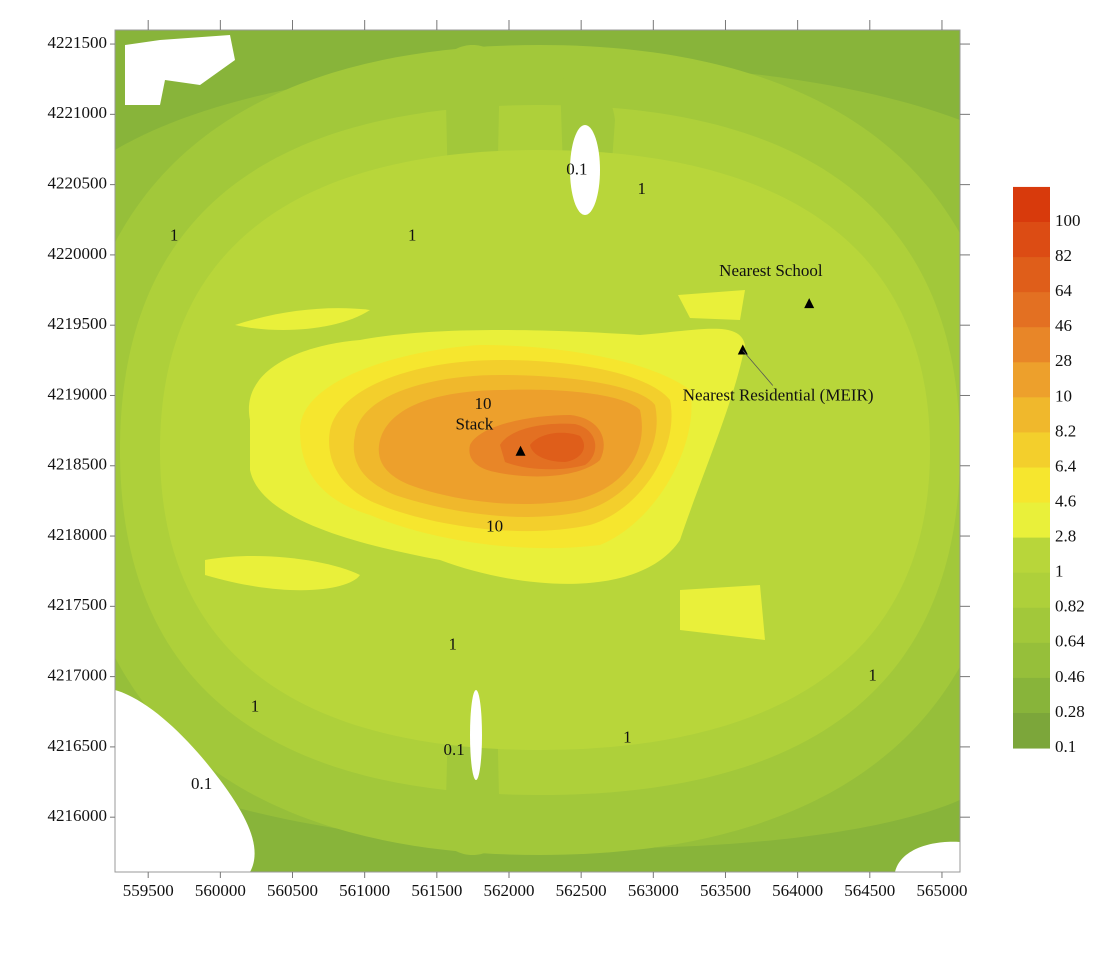 The width and height of the screenshot is (1103, 962). Describe the element at coordinates (78, 815) in the screenshot. I see `y-tick-label: 4216000` at that location.